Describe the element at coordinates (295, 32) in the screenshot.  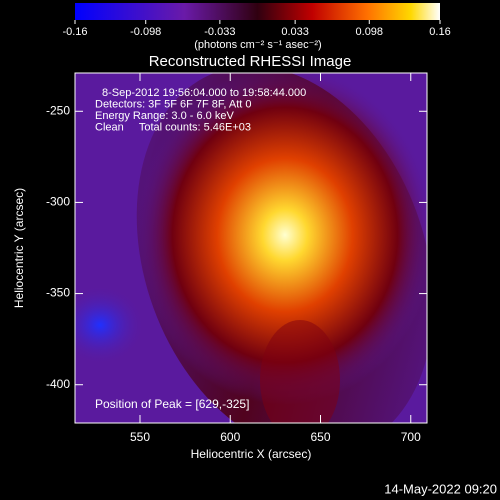
I see `colorbar-tick-label: 0.033` at that location.